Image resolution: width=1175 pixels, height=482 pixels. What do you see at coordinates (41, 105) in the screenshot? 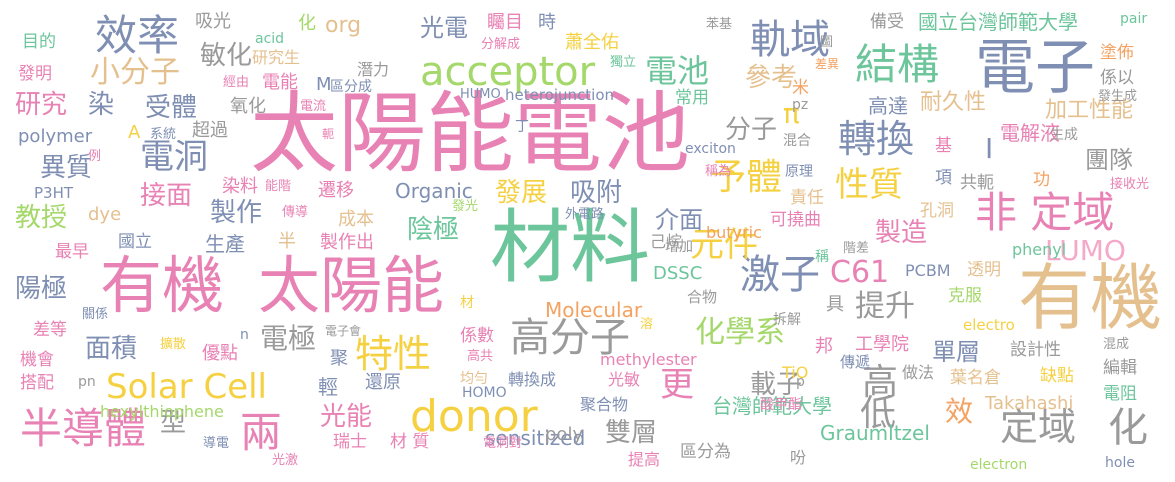
I see `word: 研究` at bounding box center [41, 105].